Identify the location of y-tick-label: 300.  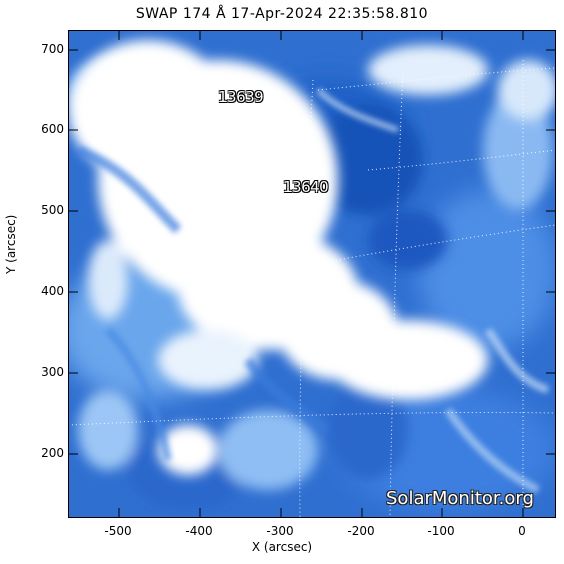
(52, 372).